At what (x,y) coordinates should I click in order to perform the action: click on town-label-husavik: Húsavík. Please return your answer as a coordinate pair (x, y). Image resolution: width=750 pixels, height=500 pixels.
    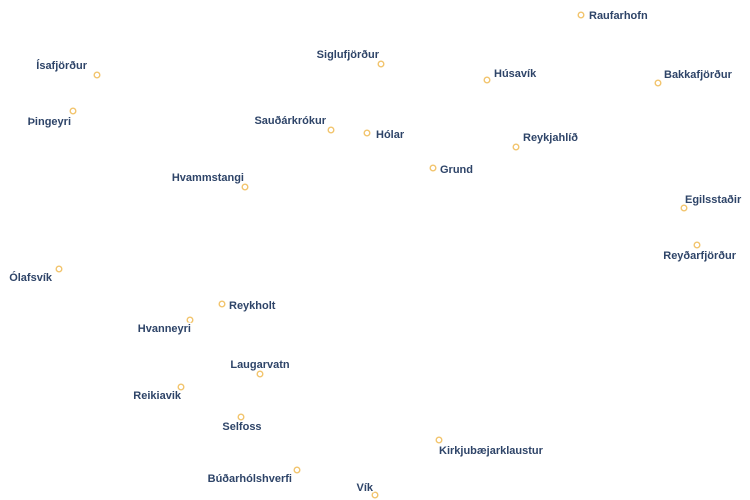
    Looking at the image, I should click on (515, 74).